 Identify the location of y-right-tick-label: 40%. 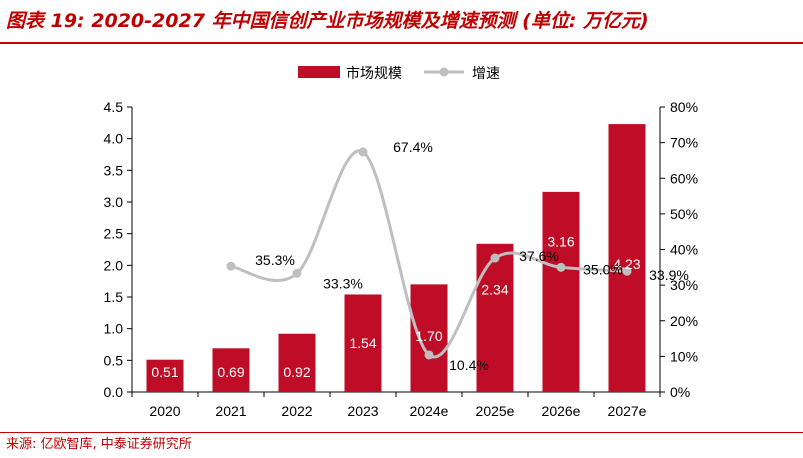
(684, 250).